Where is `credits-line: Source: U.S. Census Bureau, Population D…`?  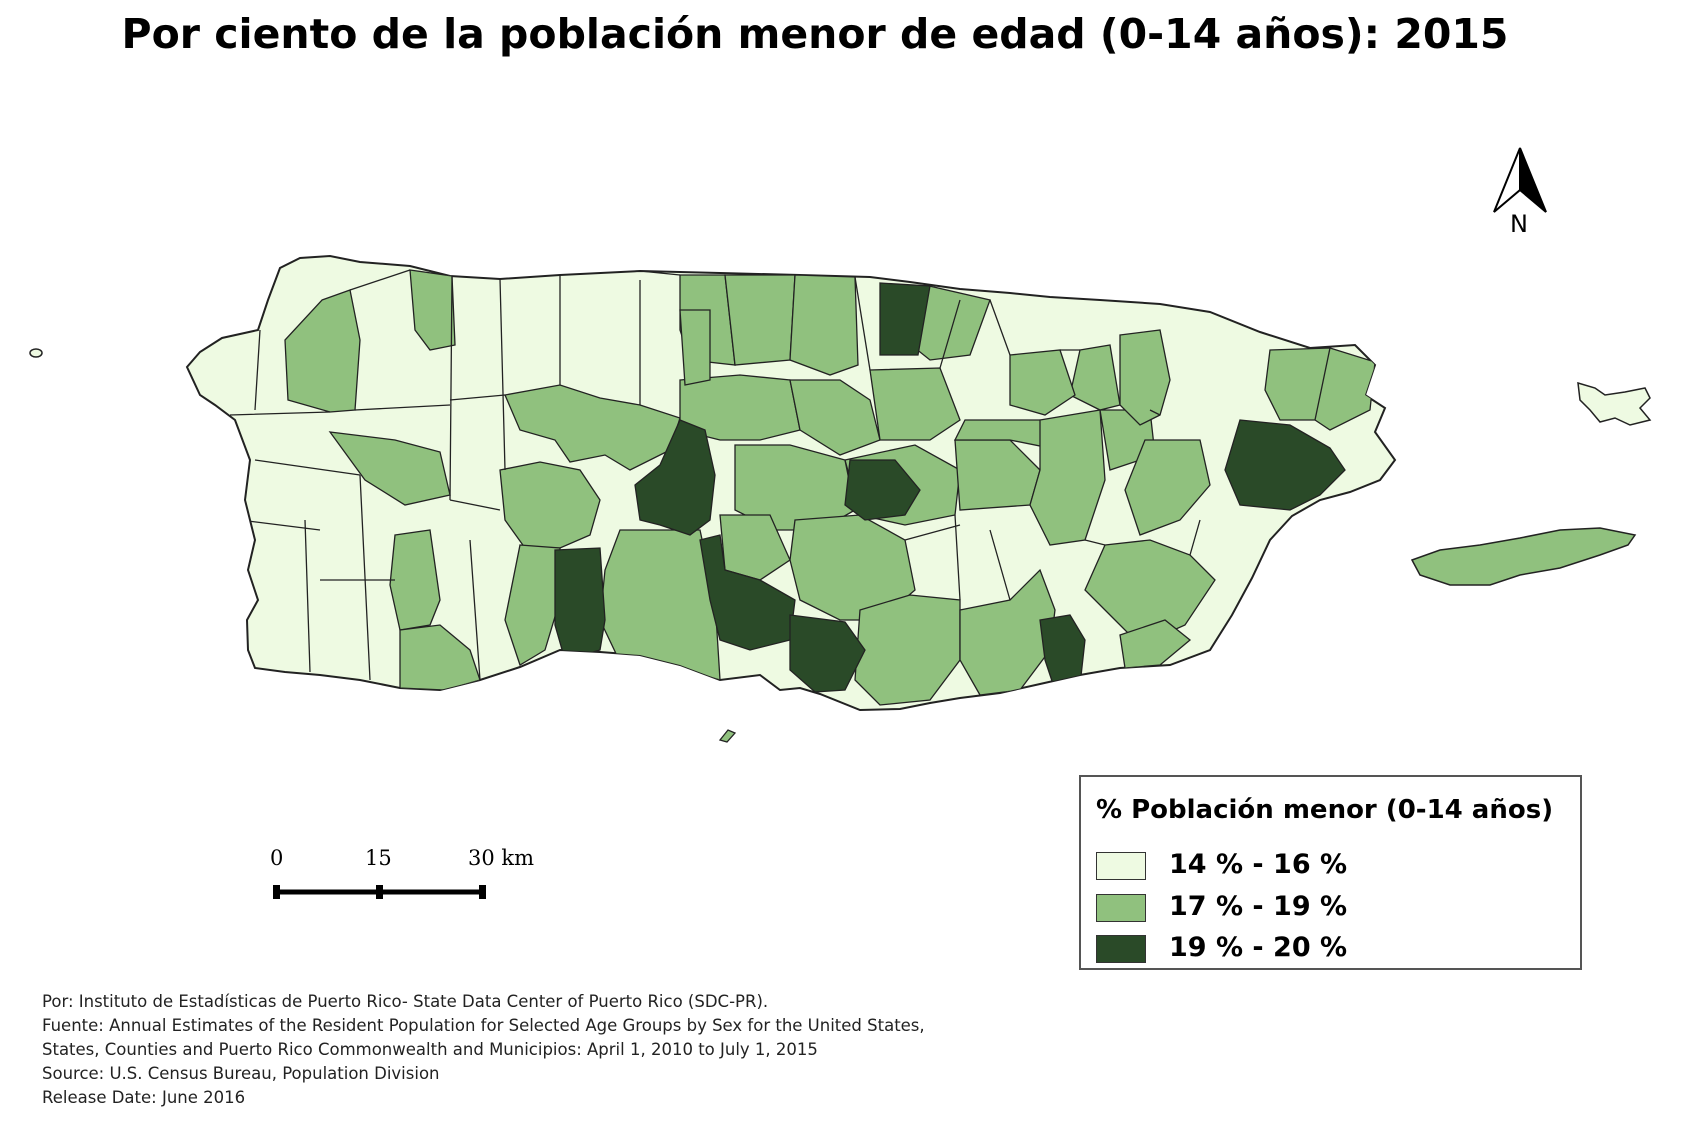 credits-line: Source: U.S. Census Bureau, Population D… is located at coordinates (241, 1073).